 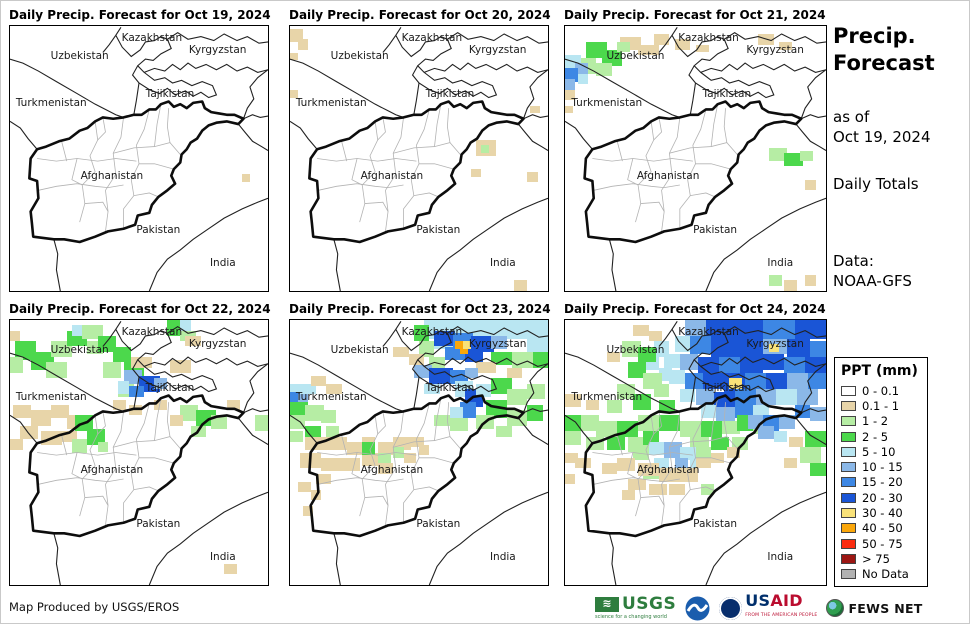 What do you see at coordinates (853, 261) in the screenshot?
I see `data-source-label: Data:` at bounding box center [853, 261].